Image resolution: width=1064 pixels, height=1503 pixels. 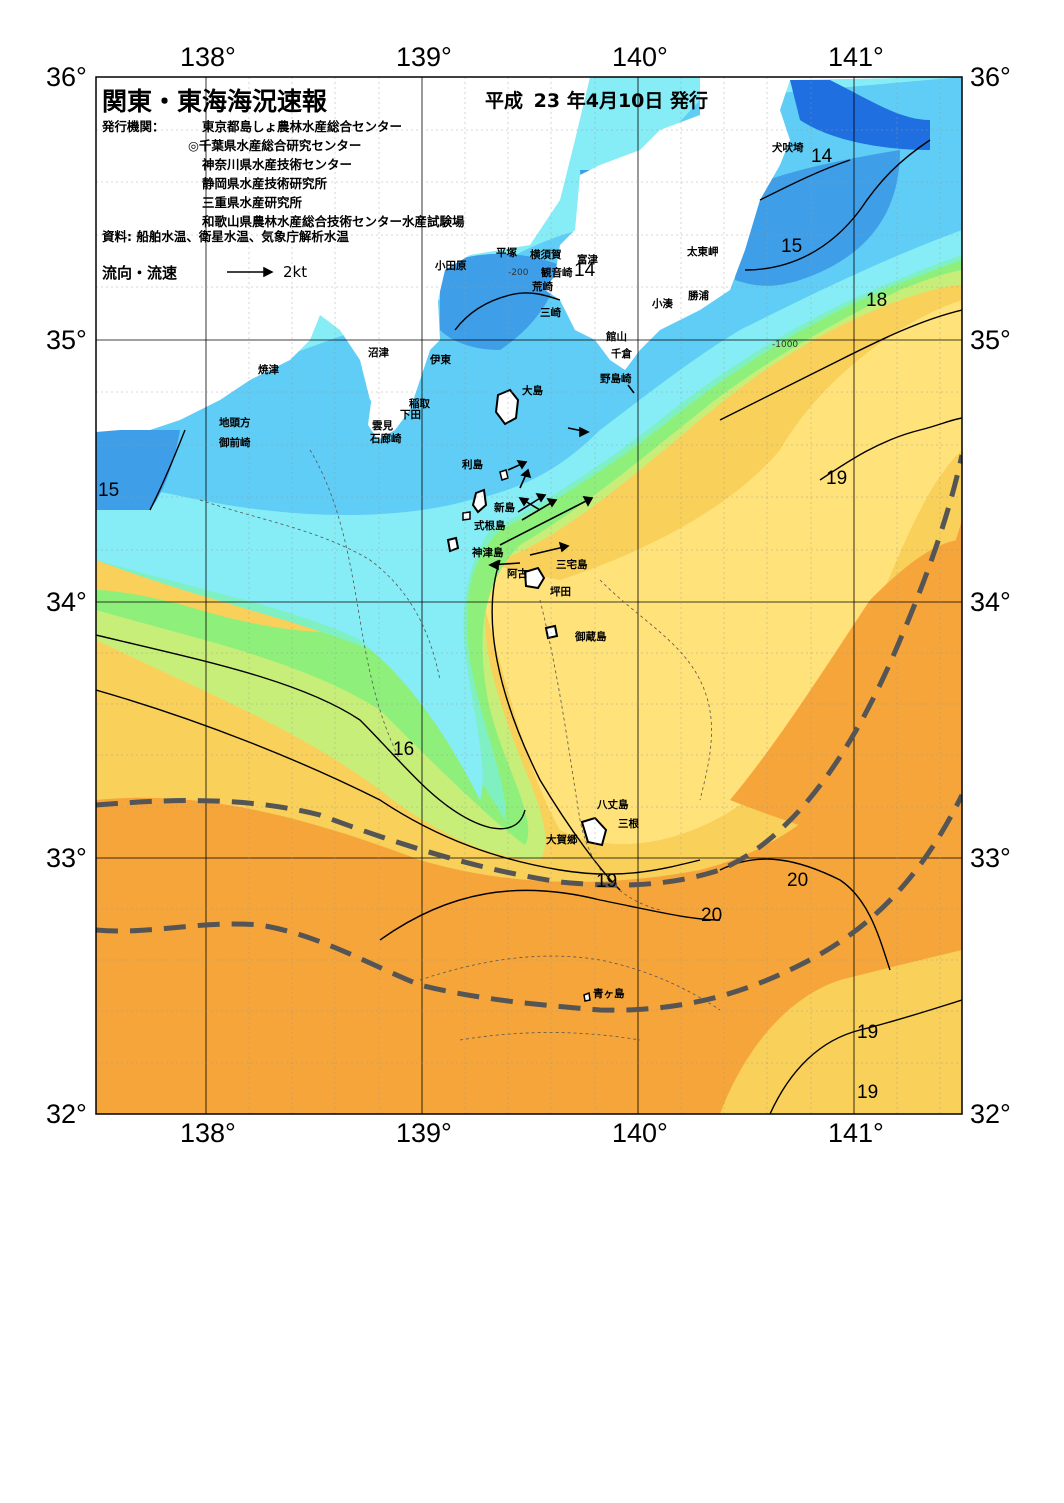 What do you see at coordinates (877, 300) in the screenshot?
I see `isotherm-label-18: 18` at bounding box center [877, 300].